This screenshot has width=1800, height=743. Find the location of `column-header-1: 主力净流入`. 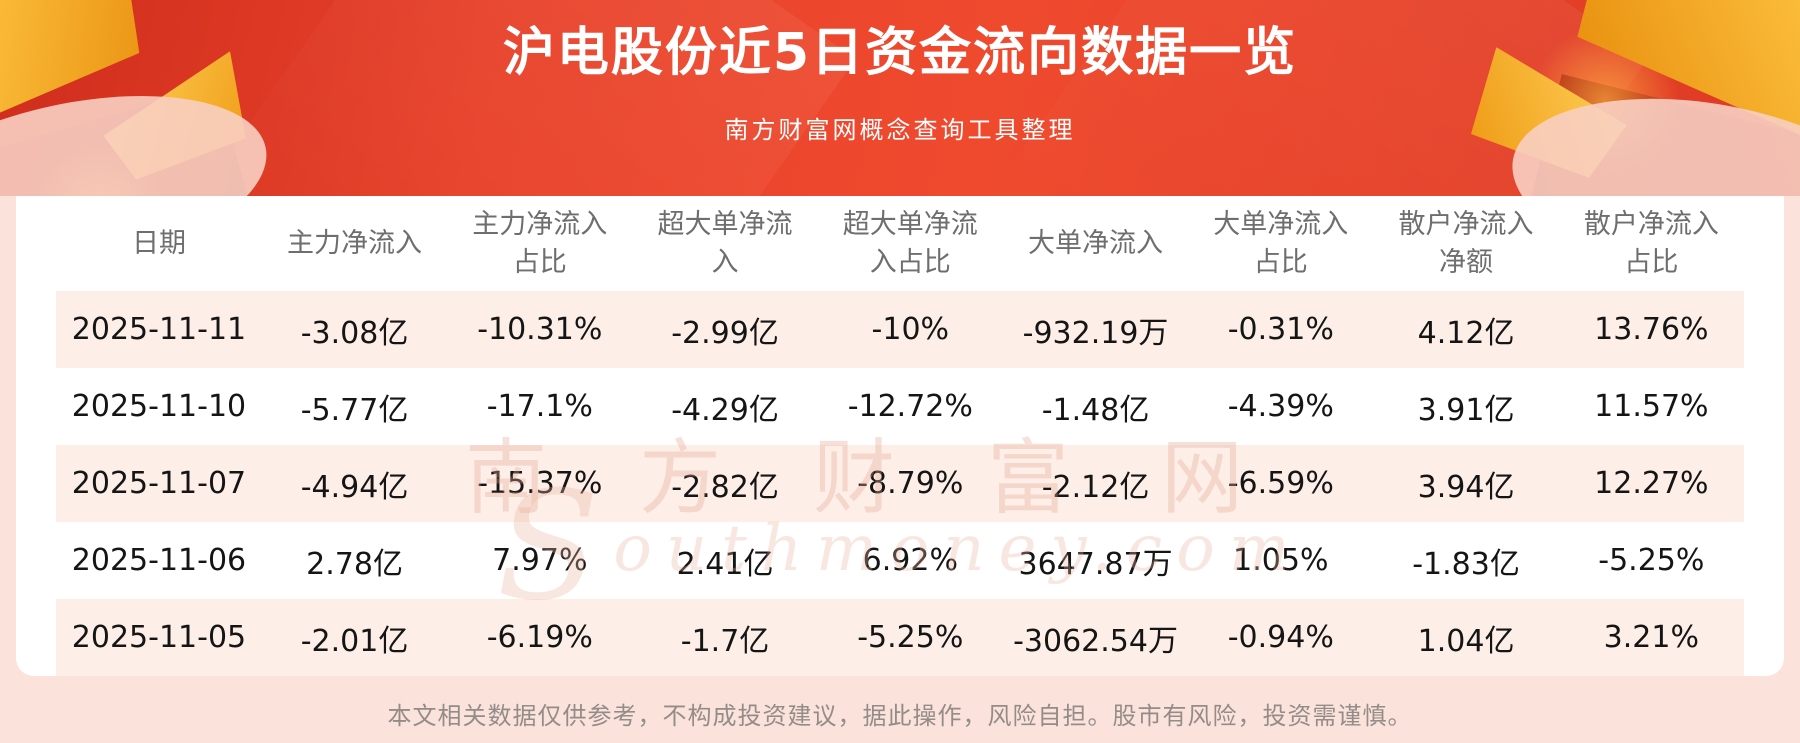

column-header-1: 主力净流入 is located at coordinates (354, 243).